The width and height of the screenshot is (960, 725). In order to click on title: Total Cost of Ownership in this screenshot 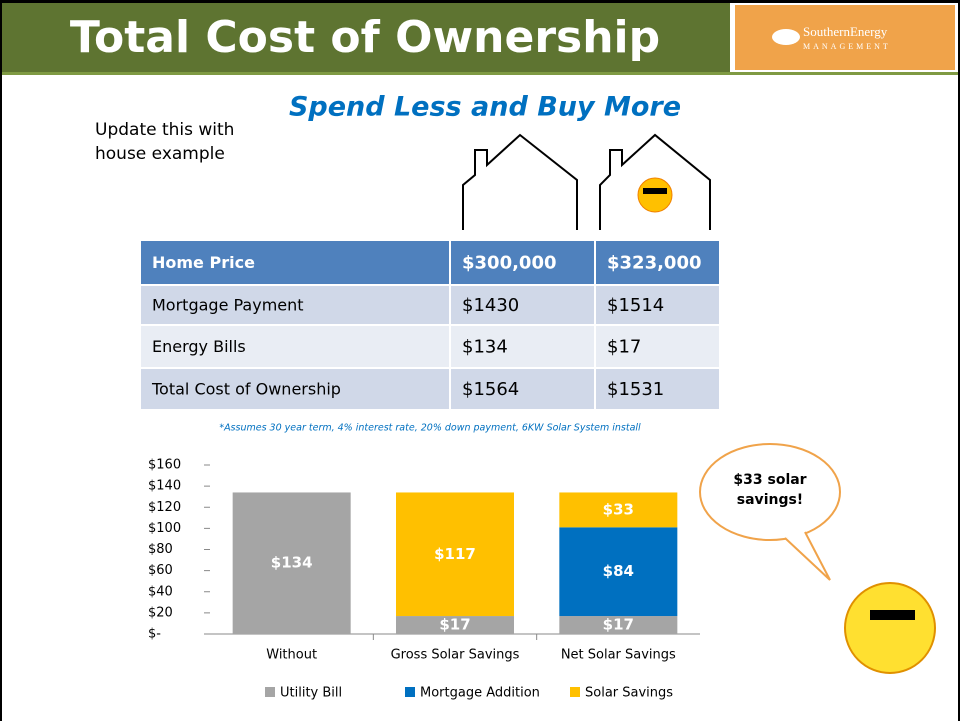, I will do `click(365, 37)`.